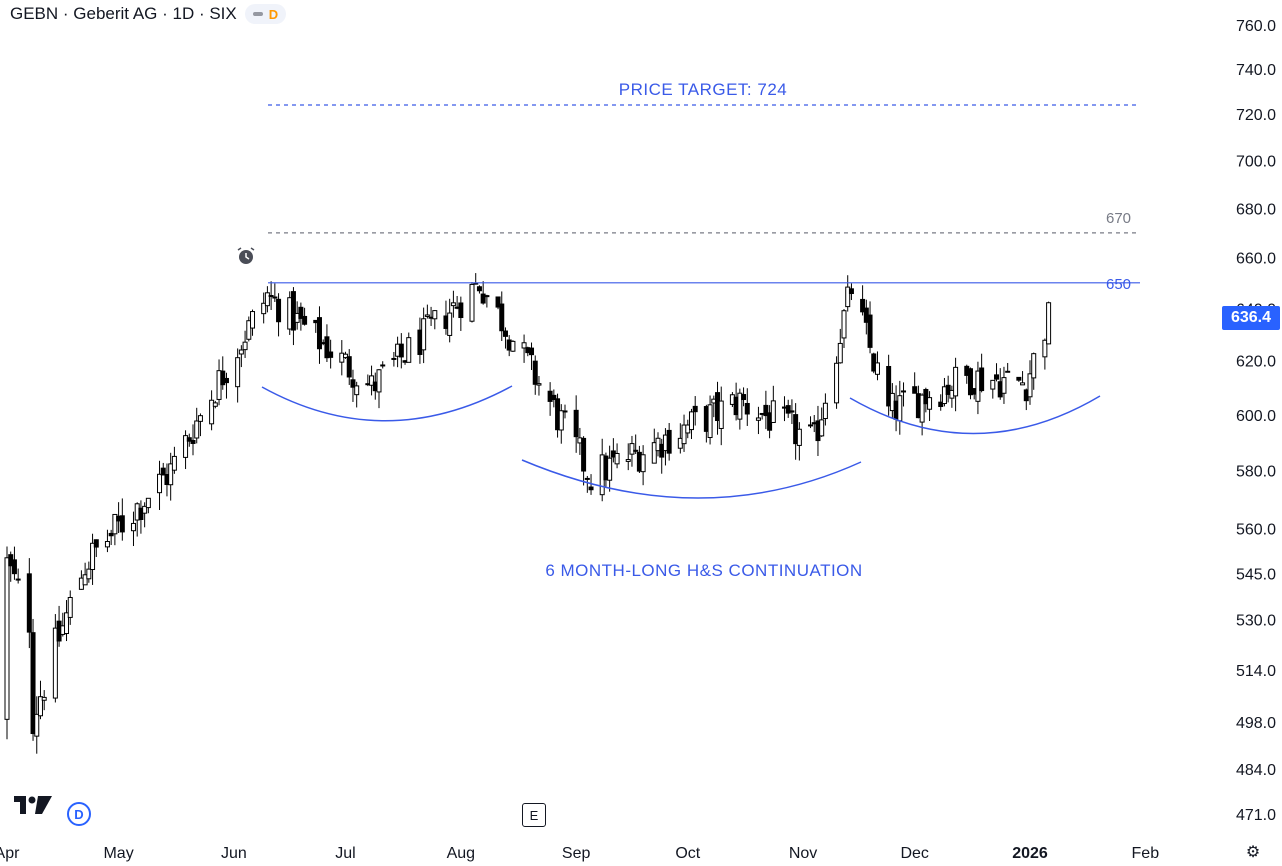  Describe the element at coordinates (123, 13) in the screenshot. I see `symbol-title: GEBN · Geberit AG · 1D · SIX` at that location.